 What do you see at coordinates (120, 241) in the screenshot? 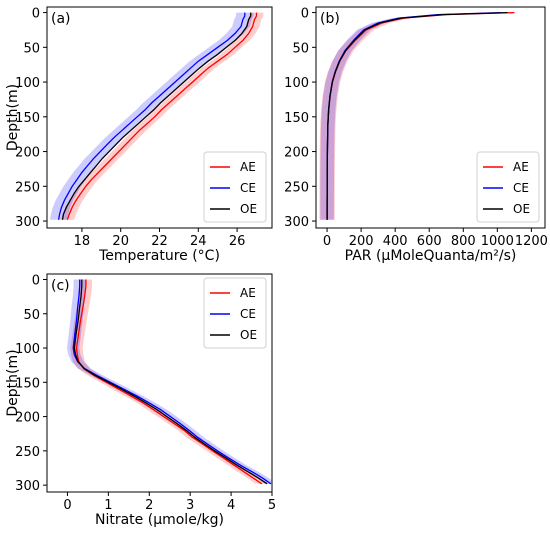
I see `x-tick-label: 20` at bounding box center [120, 241].